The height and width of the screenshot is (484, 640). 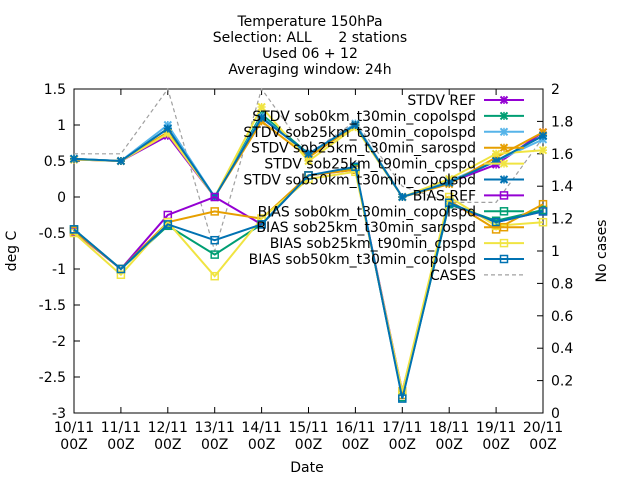 What do you see at coordinates (61, 198) in the screenshot?
I see `y-tick-label: 0` at bounding box center [61, 198].